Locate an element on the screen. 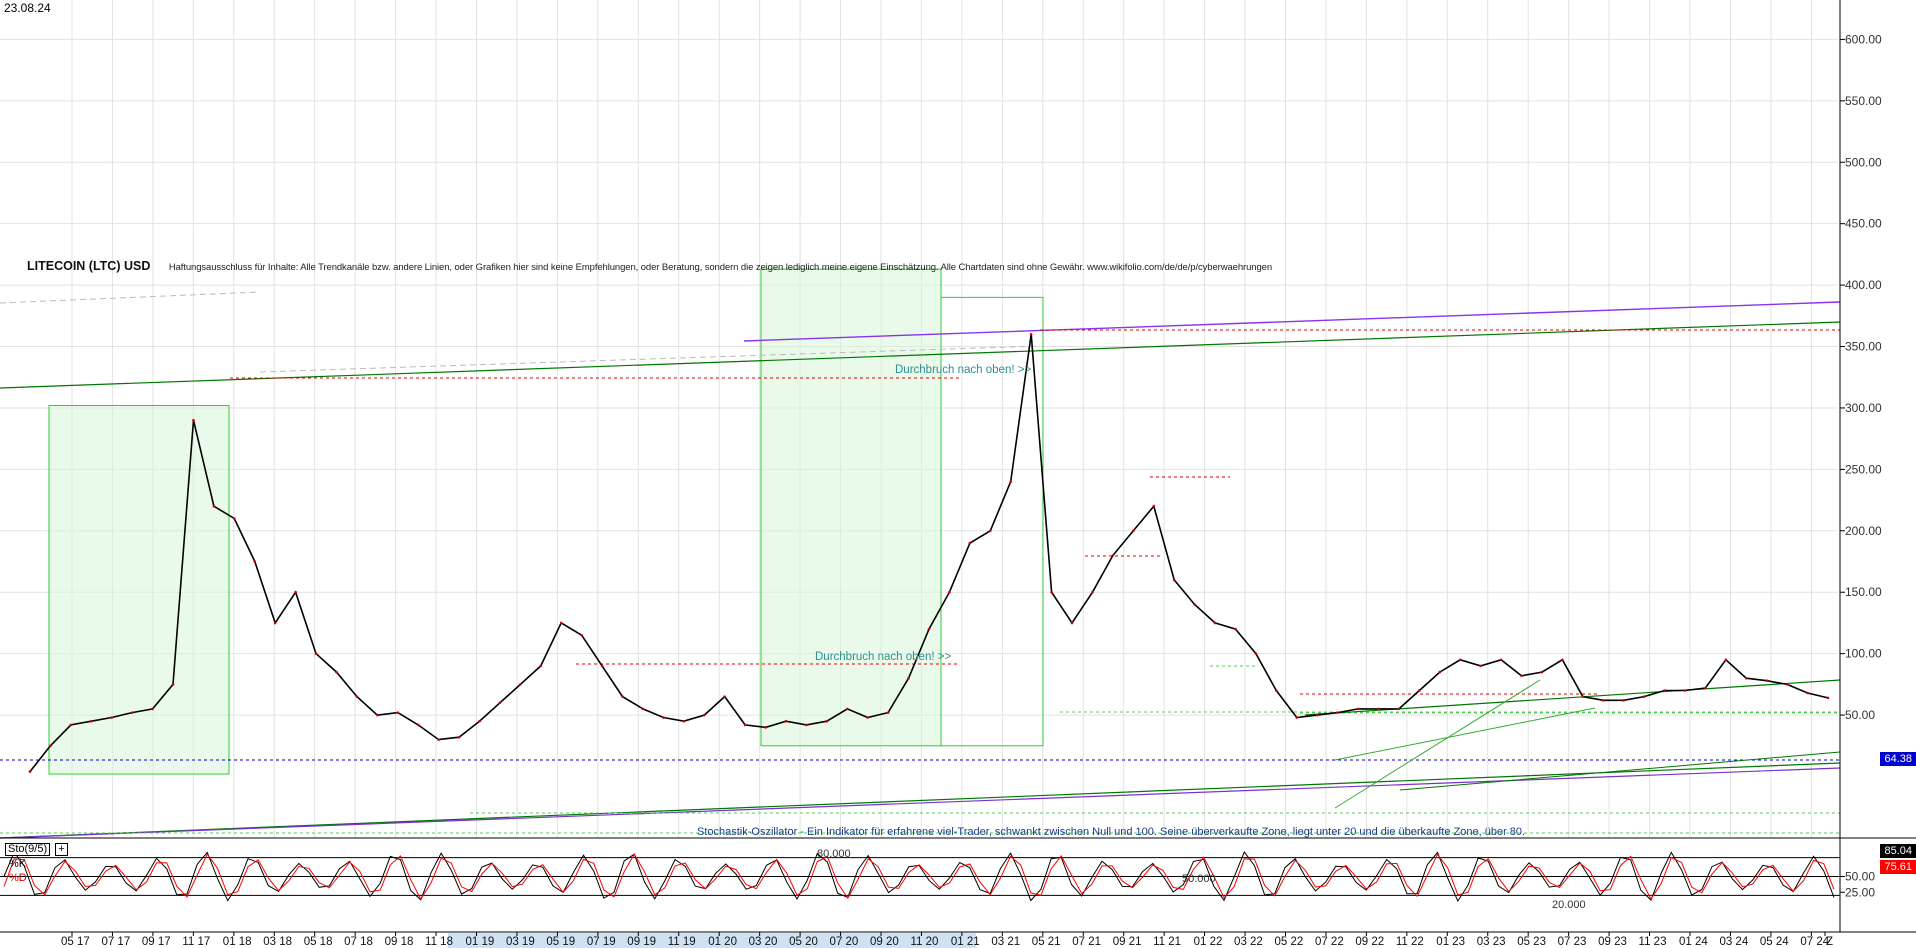 Image resolution: width=1916 pixels, height=948 pixels. upper-channel-line is located at coordinates (920, 355).